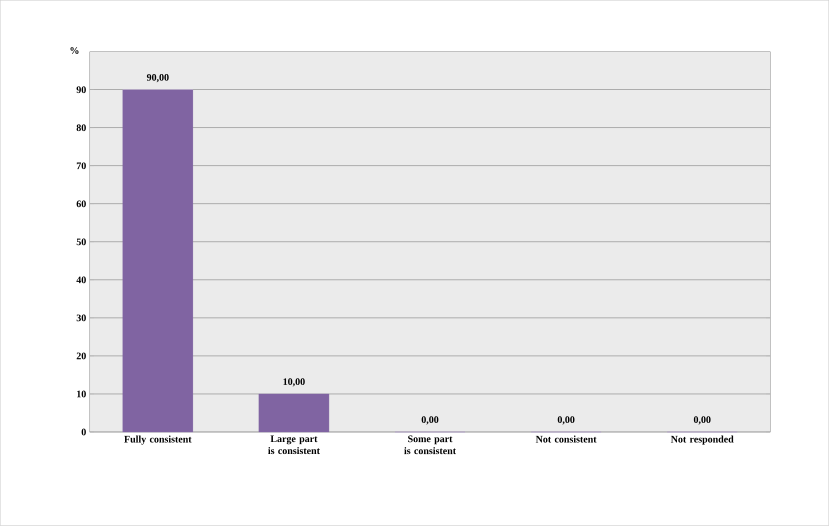 This screenshot has height=526, width=829. What do you see at coordinates (81, 128) in the screenshot?
I see `y-tick-label: 80` at bounding box center [81, 128].